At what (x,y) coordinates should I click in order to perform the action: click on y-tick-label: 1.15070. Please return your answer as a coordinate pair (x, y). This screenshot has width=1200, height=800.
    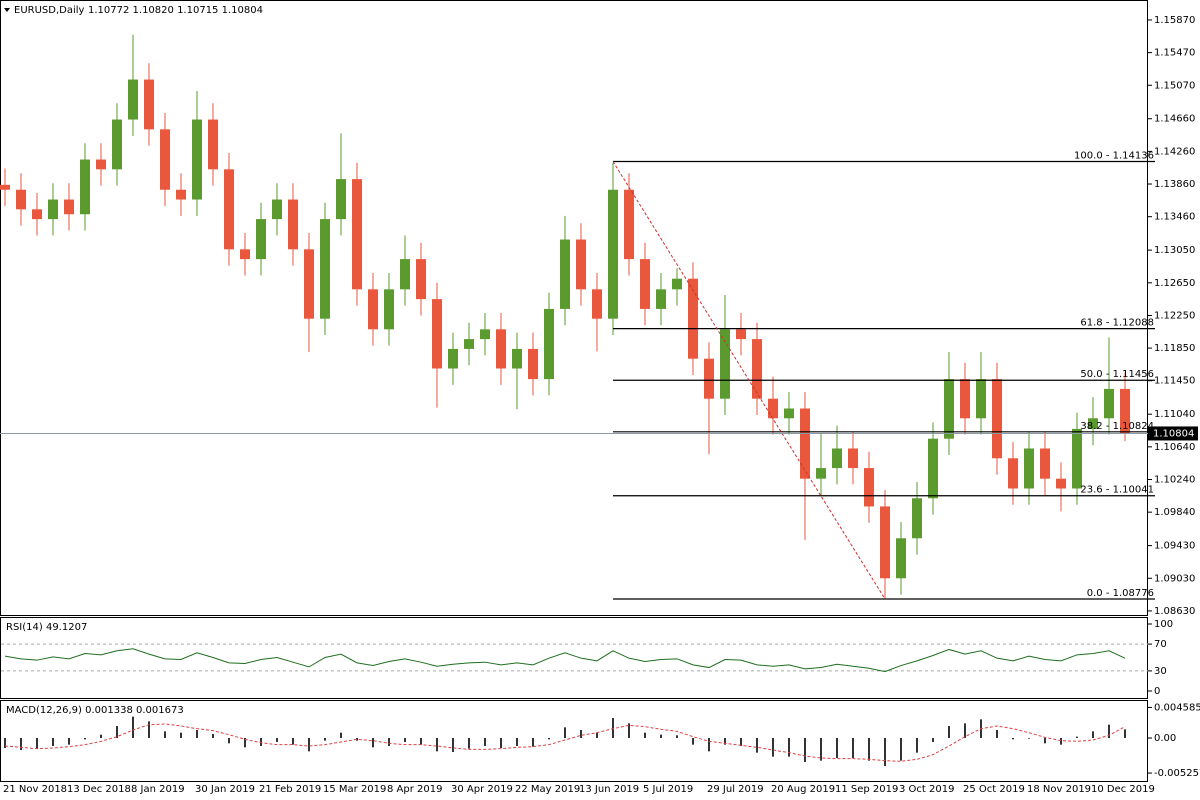
    Looking at the image, I should click on (1174, 85).